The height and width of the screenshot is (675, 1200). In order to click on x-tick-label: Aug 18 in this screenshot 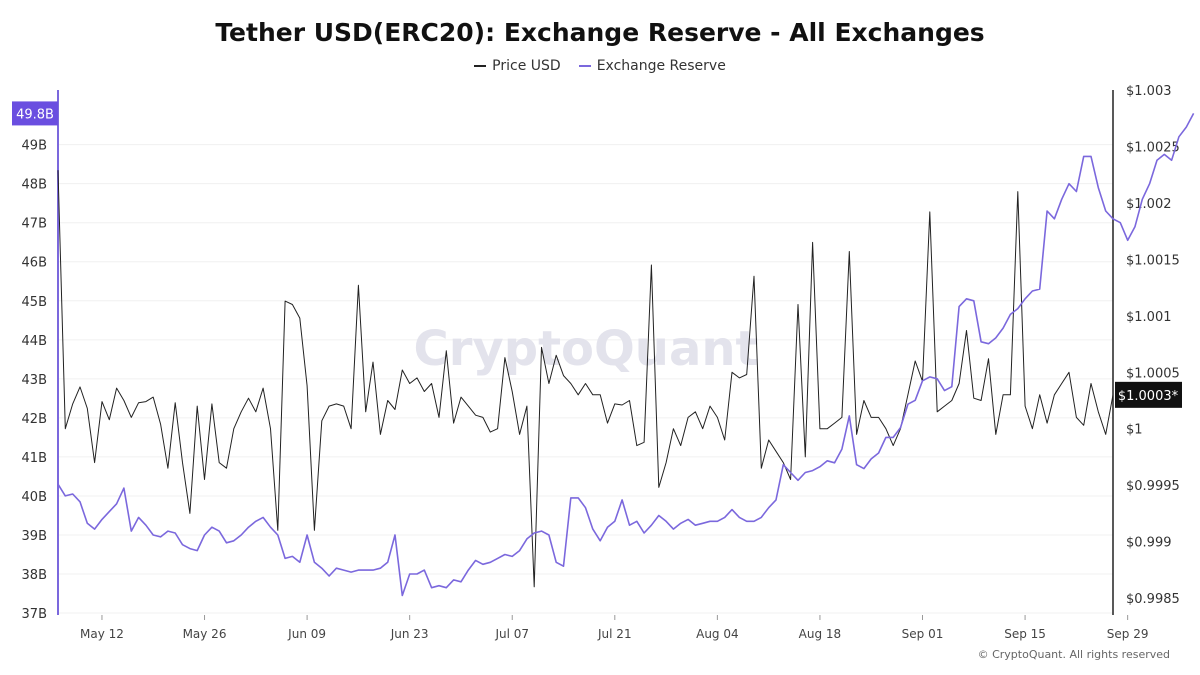, I will do `click(820, 634)`.